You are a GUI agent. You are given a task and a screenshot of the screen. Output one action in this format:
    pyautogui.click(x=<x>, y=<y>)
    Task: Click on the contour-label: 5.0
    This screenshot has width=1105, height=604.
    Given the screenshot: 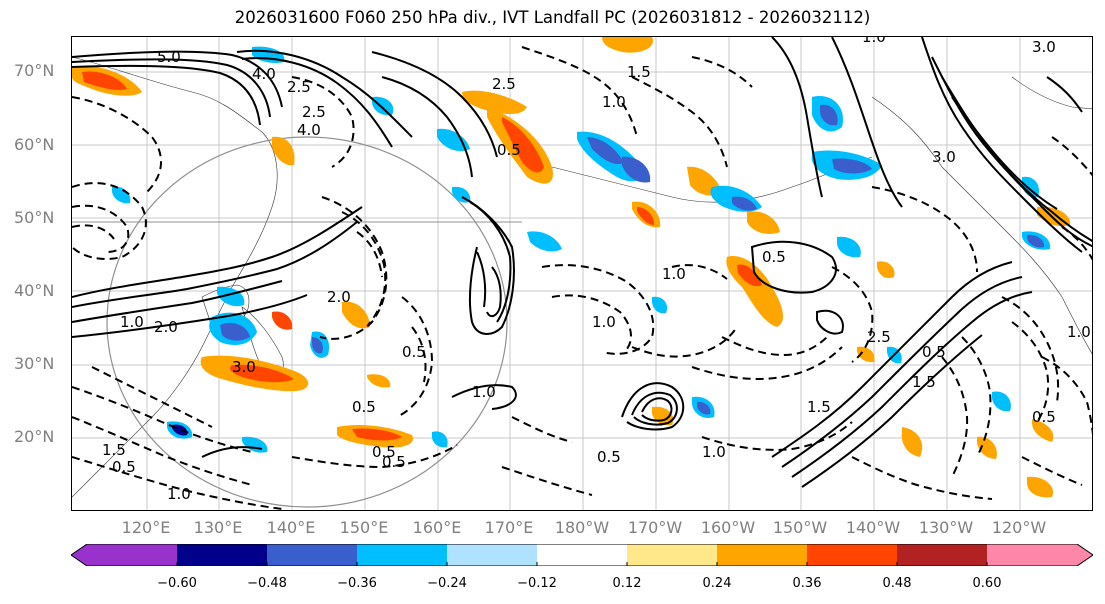 What is the action you would take?
    pyautogui.click(x=169, y=57)
    